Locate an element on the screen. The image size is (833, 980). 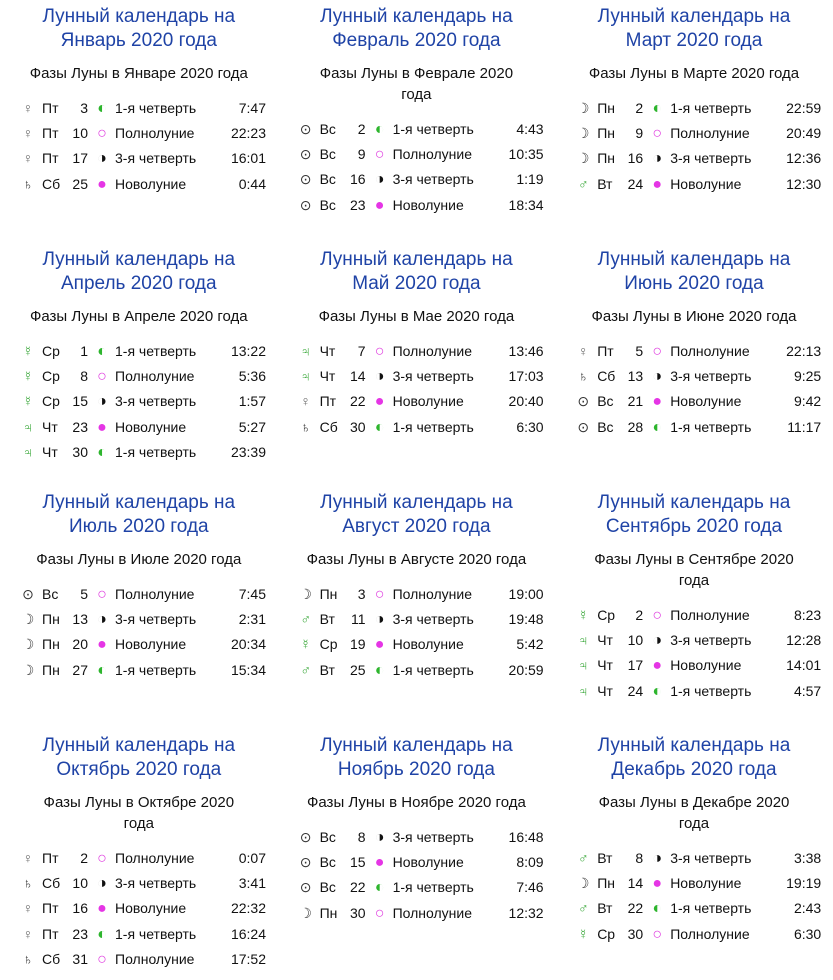
phase-row: ♂ Вт 8 ◑ 3-я четверть 3:38 is located at coordinates (694, 858).